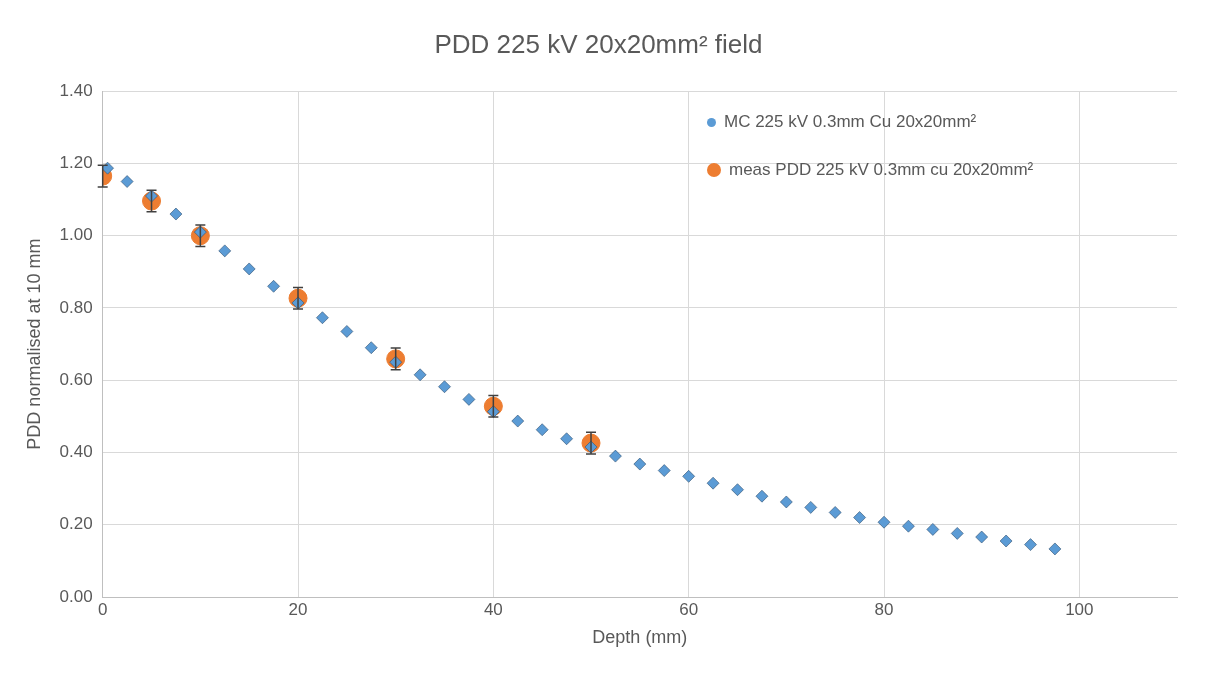 The height and width of the screenshot is (673, 1213). Describe the element at coordinates (493, 609) in the screenshot. I see `x-tick-label: 40` at that location.